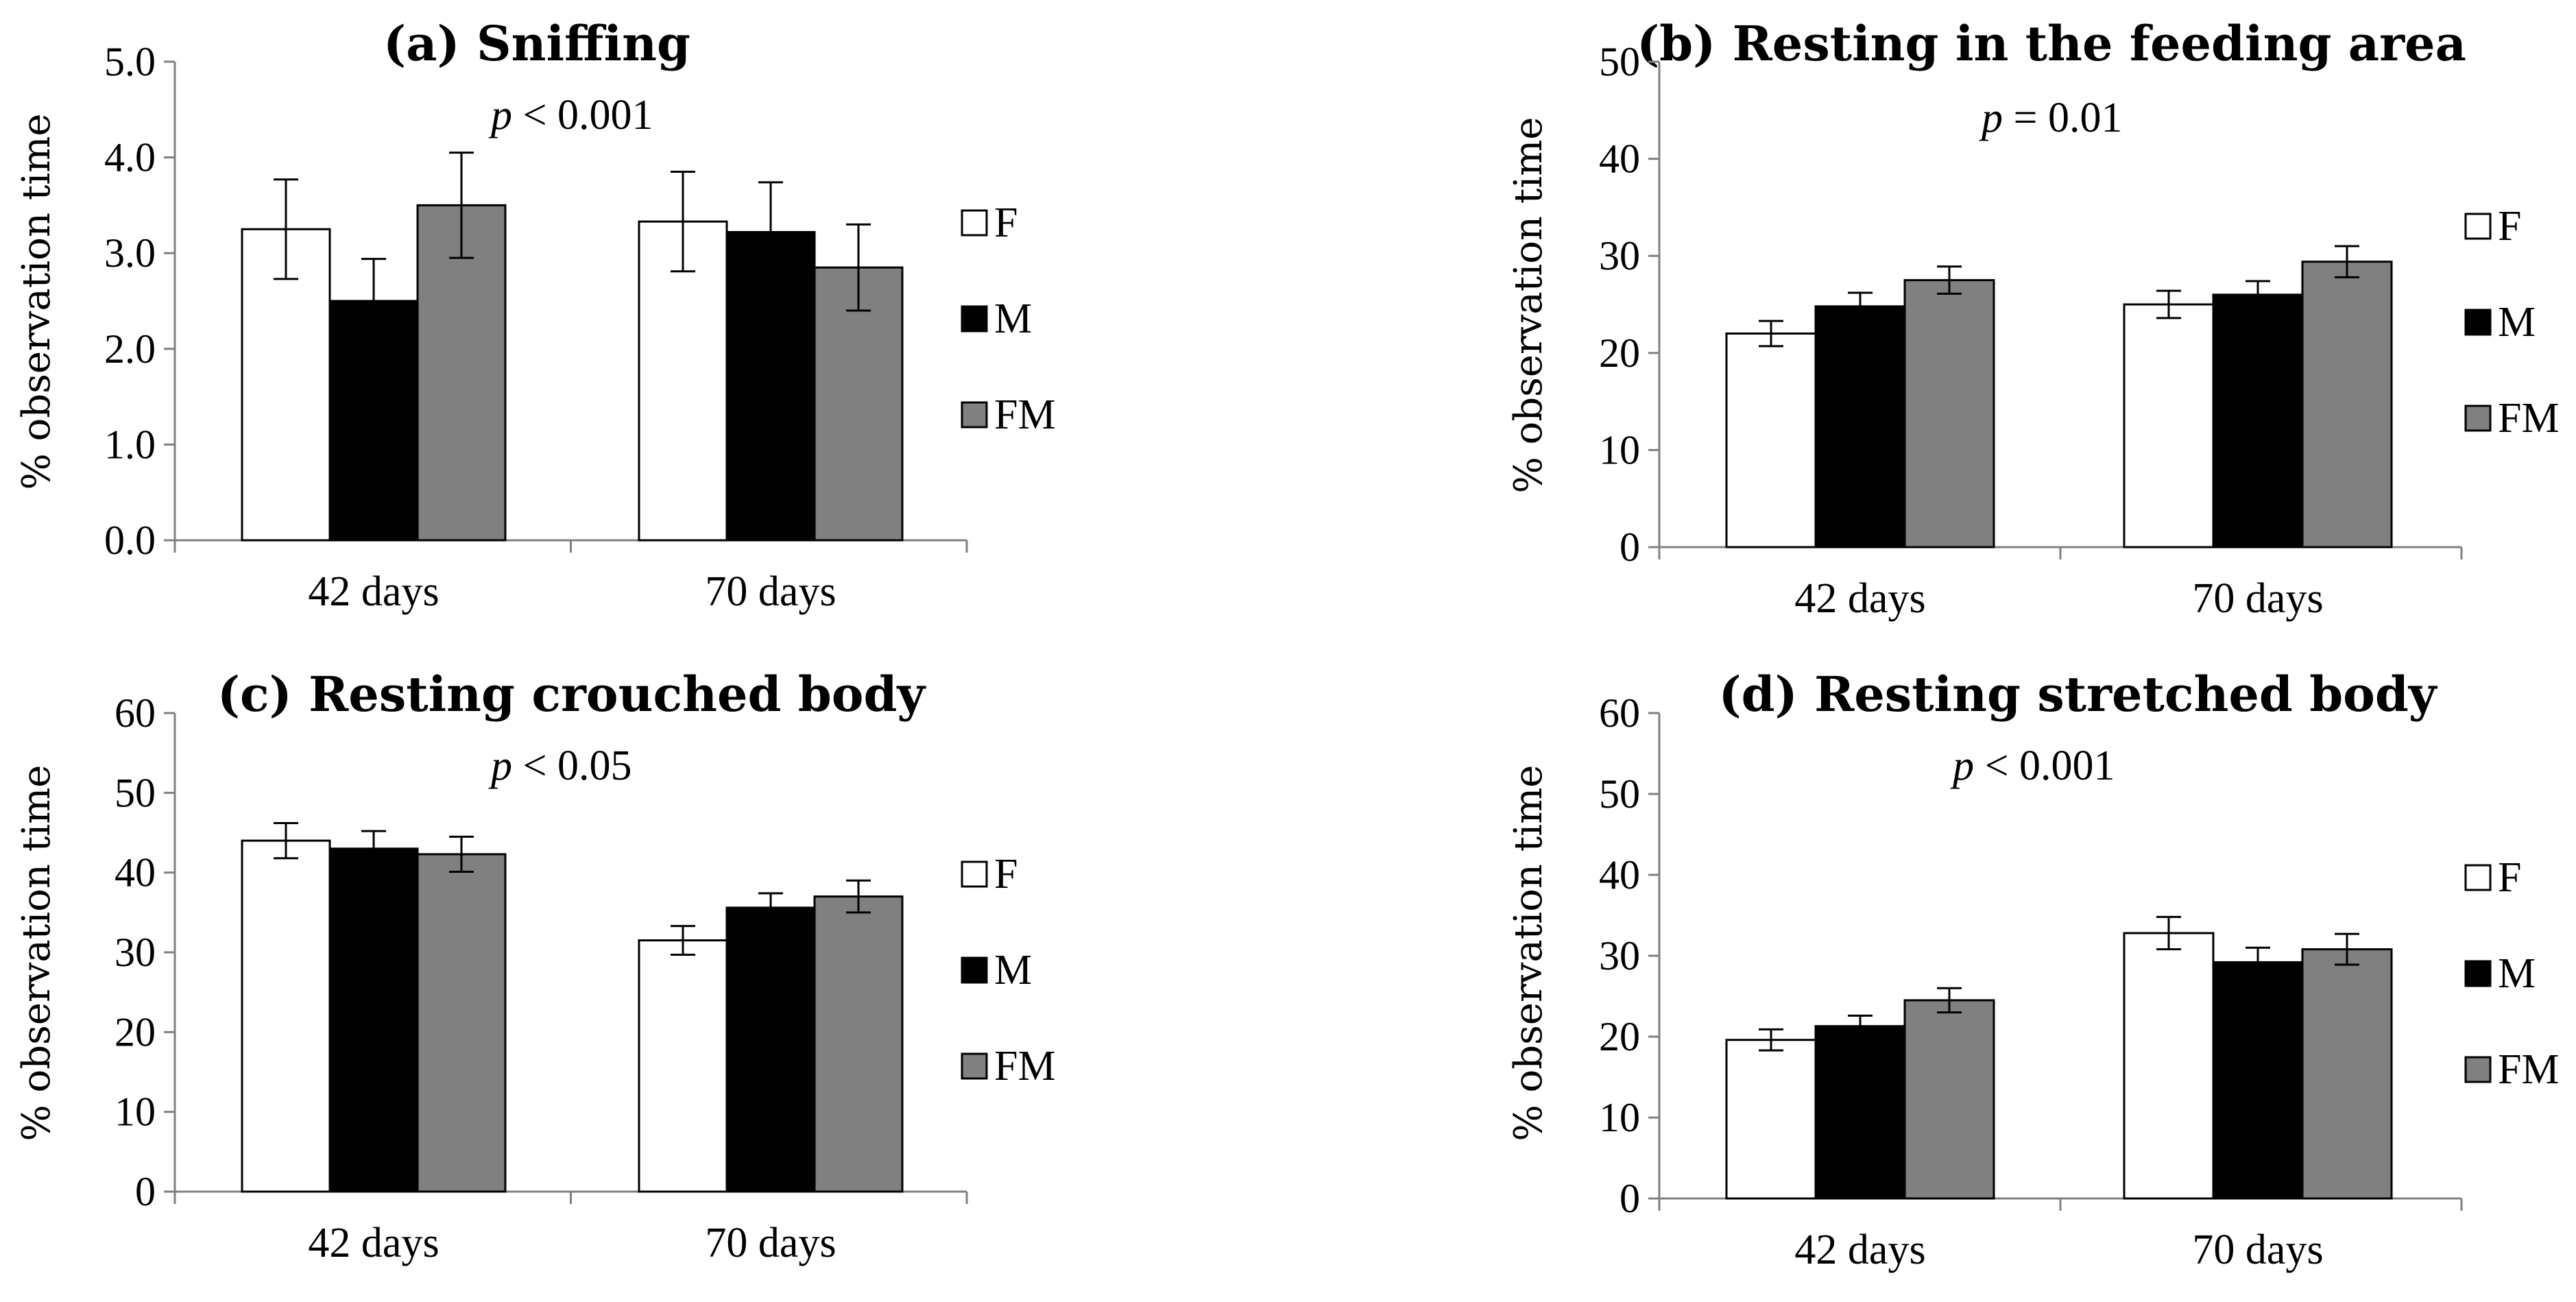 This screenshot has width=2576, height=1302. What do you see at coordinates (2033, 766) in the screenshot?
I see `panel-d-p-value: p < 0.001` at bounding box center [2033, 766].